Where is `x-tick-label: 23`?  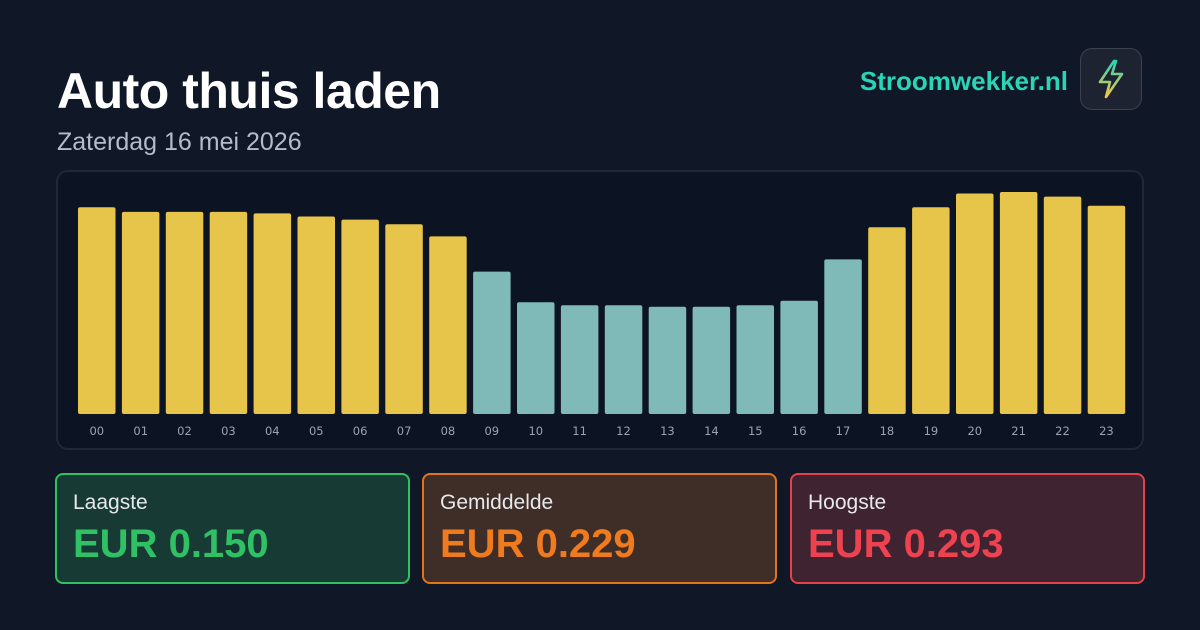 x-tick-label: 23 is located at coordinates (1106, 431).